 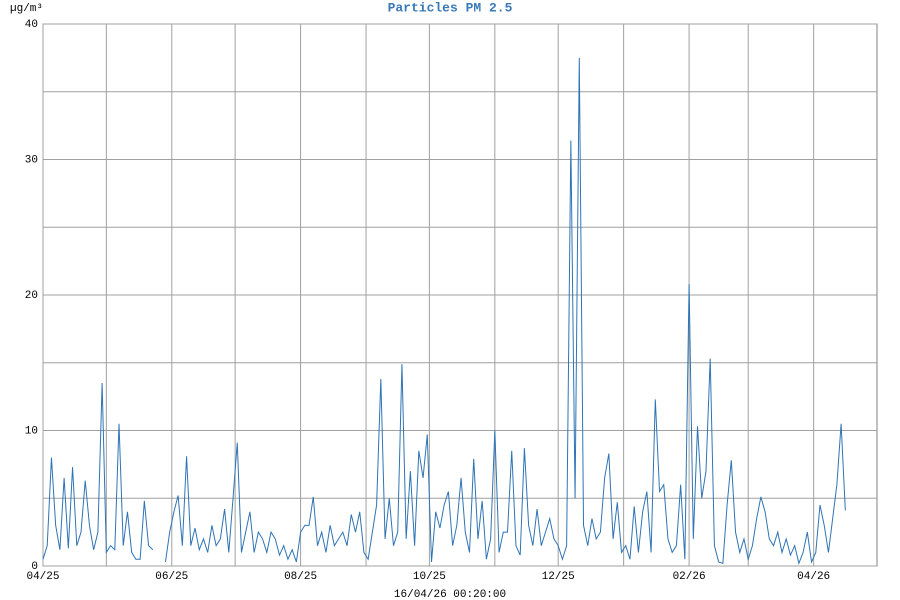 I want to click on x-tick-label: 10/25, so click(x=429, y=577).